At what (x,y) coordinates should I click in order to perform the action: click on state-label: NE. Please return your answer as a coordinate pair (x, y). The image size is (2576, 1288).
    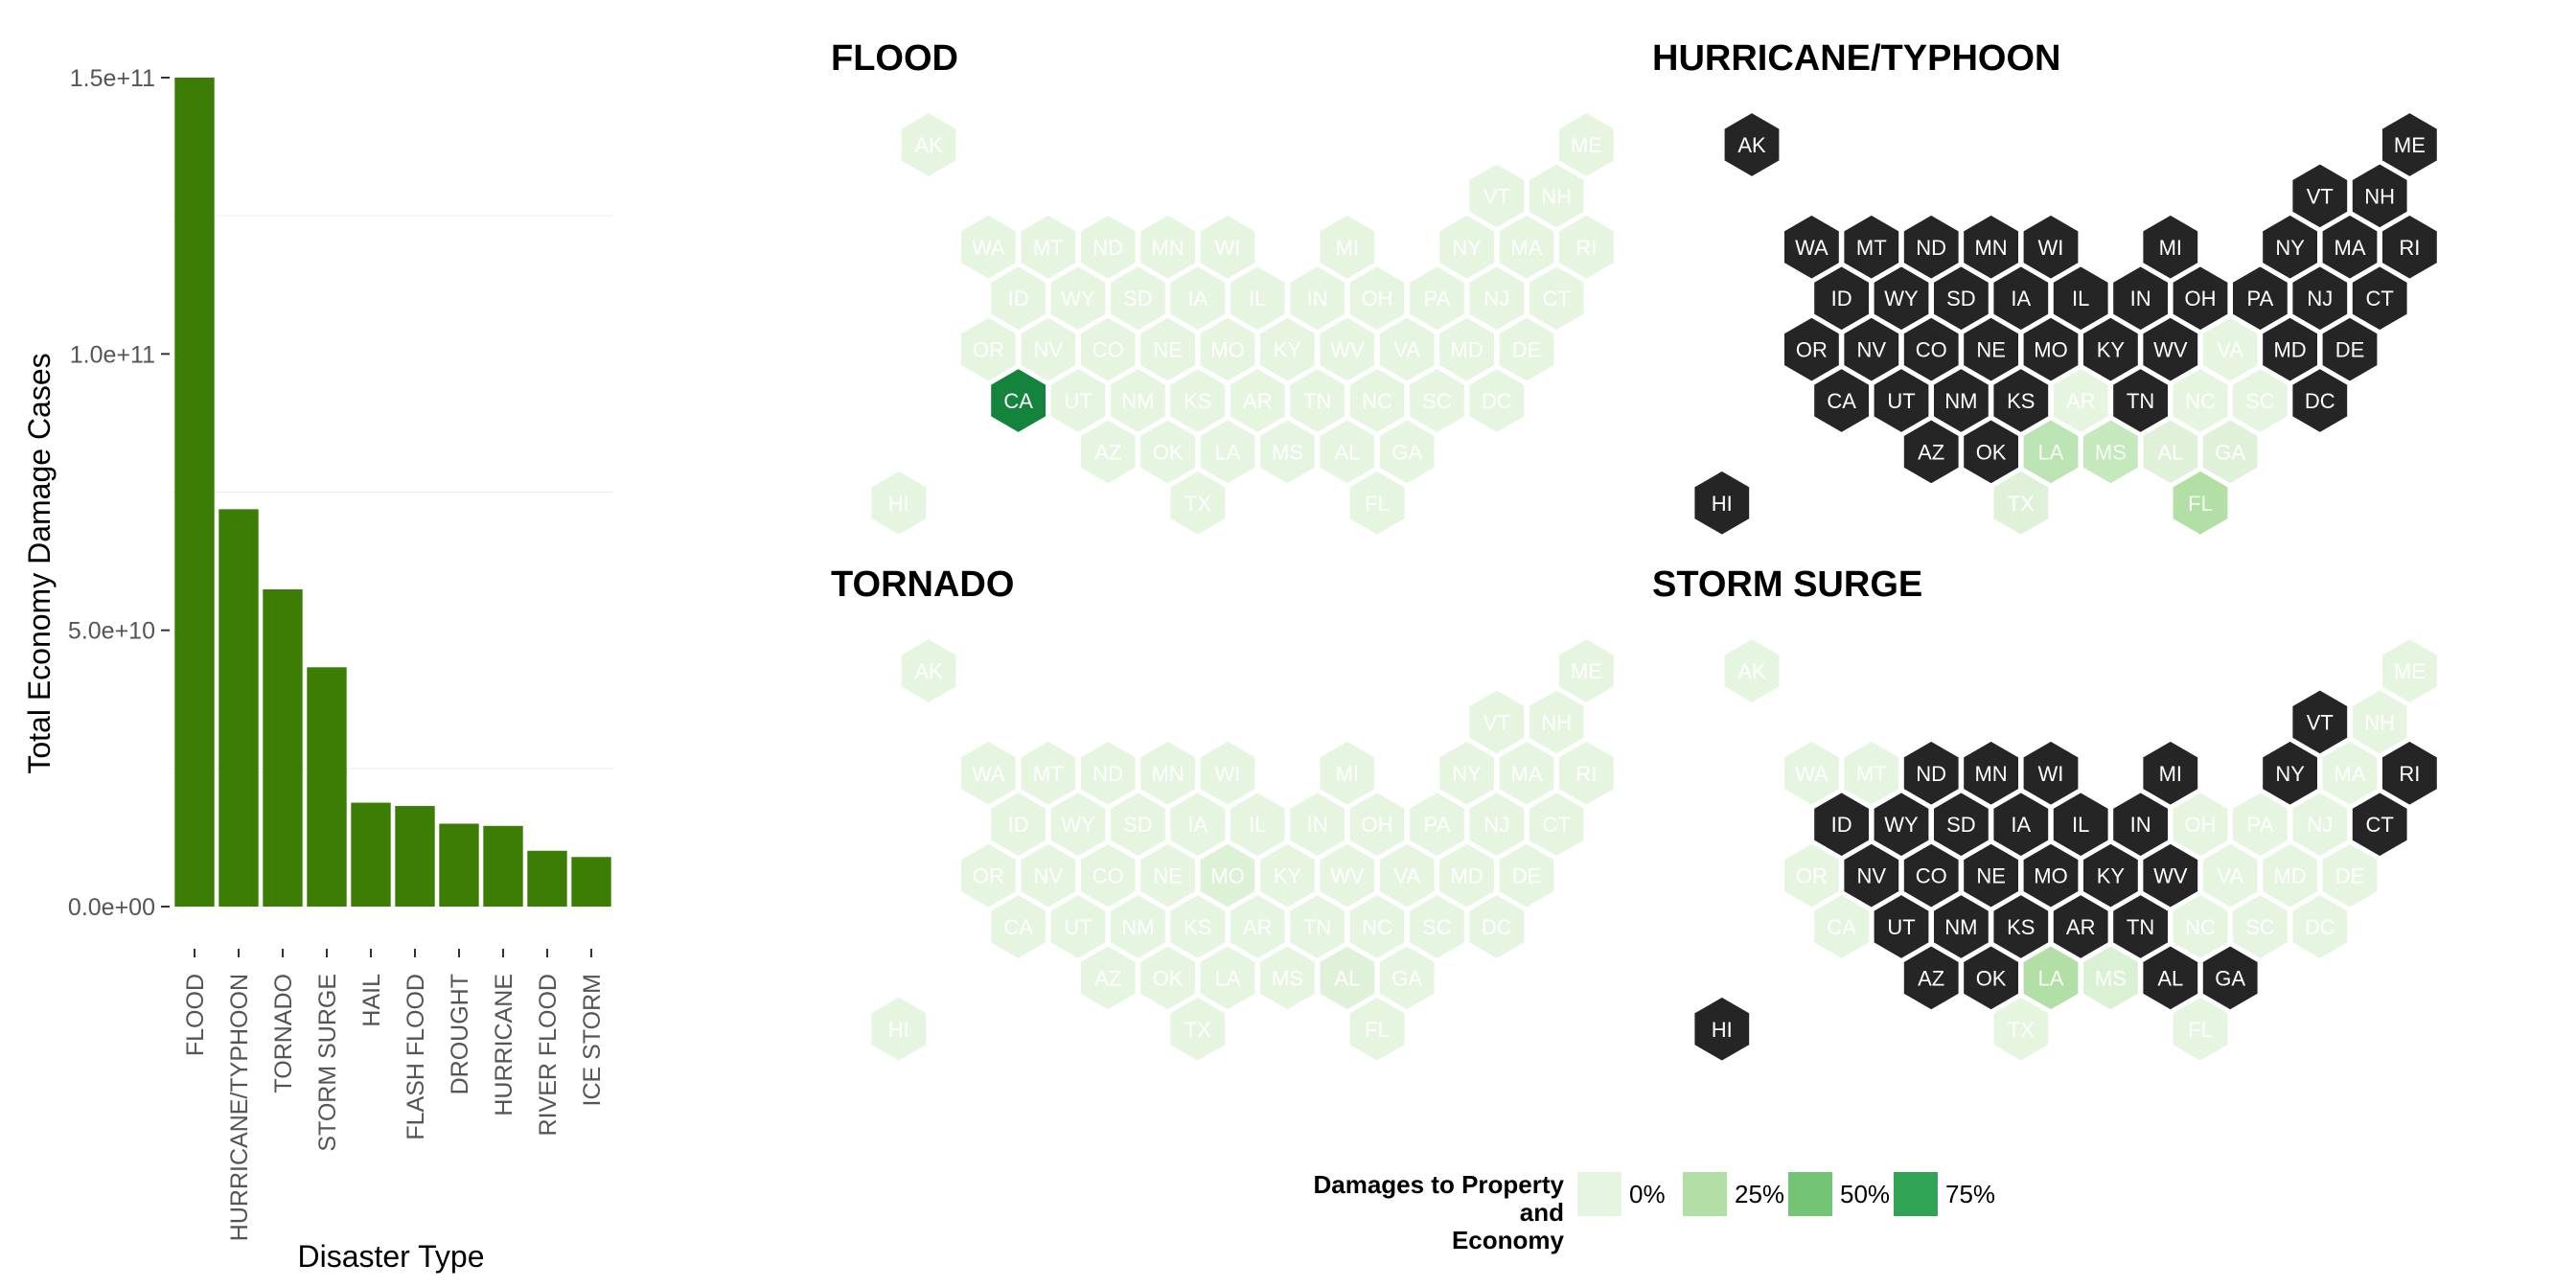
    Looking at the image, I should click on (1168, 876).